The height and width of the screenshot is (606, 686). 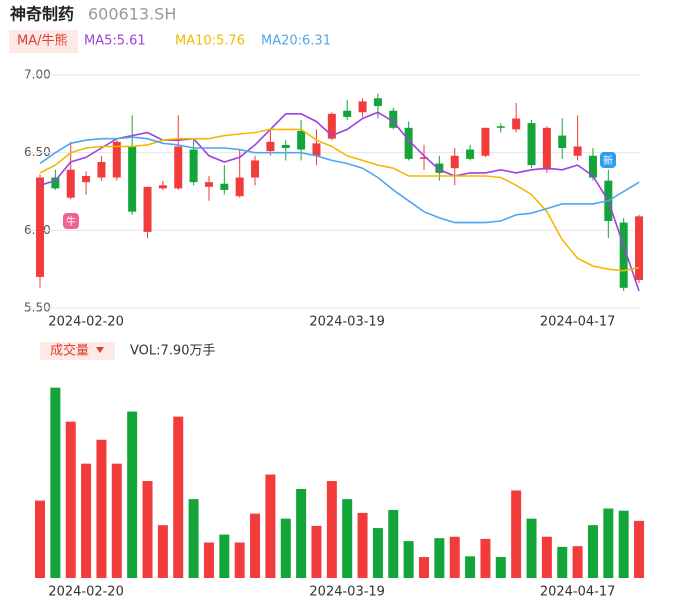 What do you see at coordinates (132, 14) in the screenshot?
I see `stock-code: 600613.SH` at bounding box center [132, 14].